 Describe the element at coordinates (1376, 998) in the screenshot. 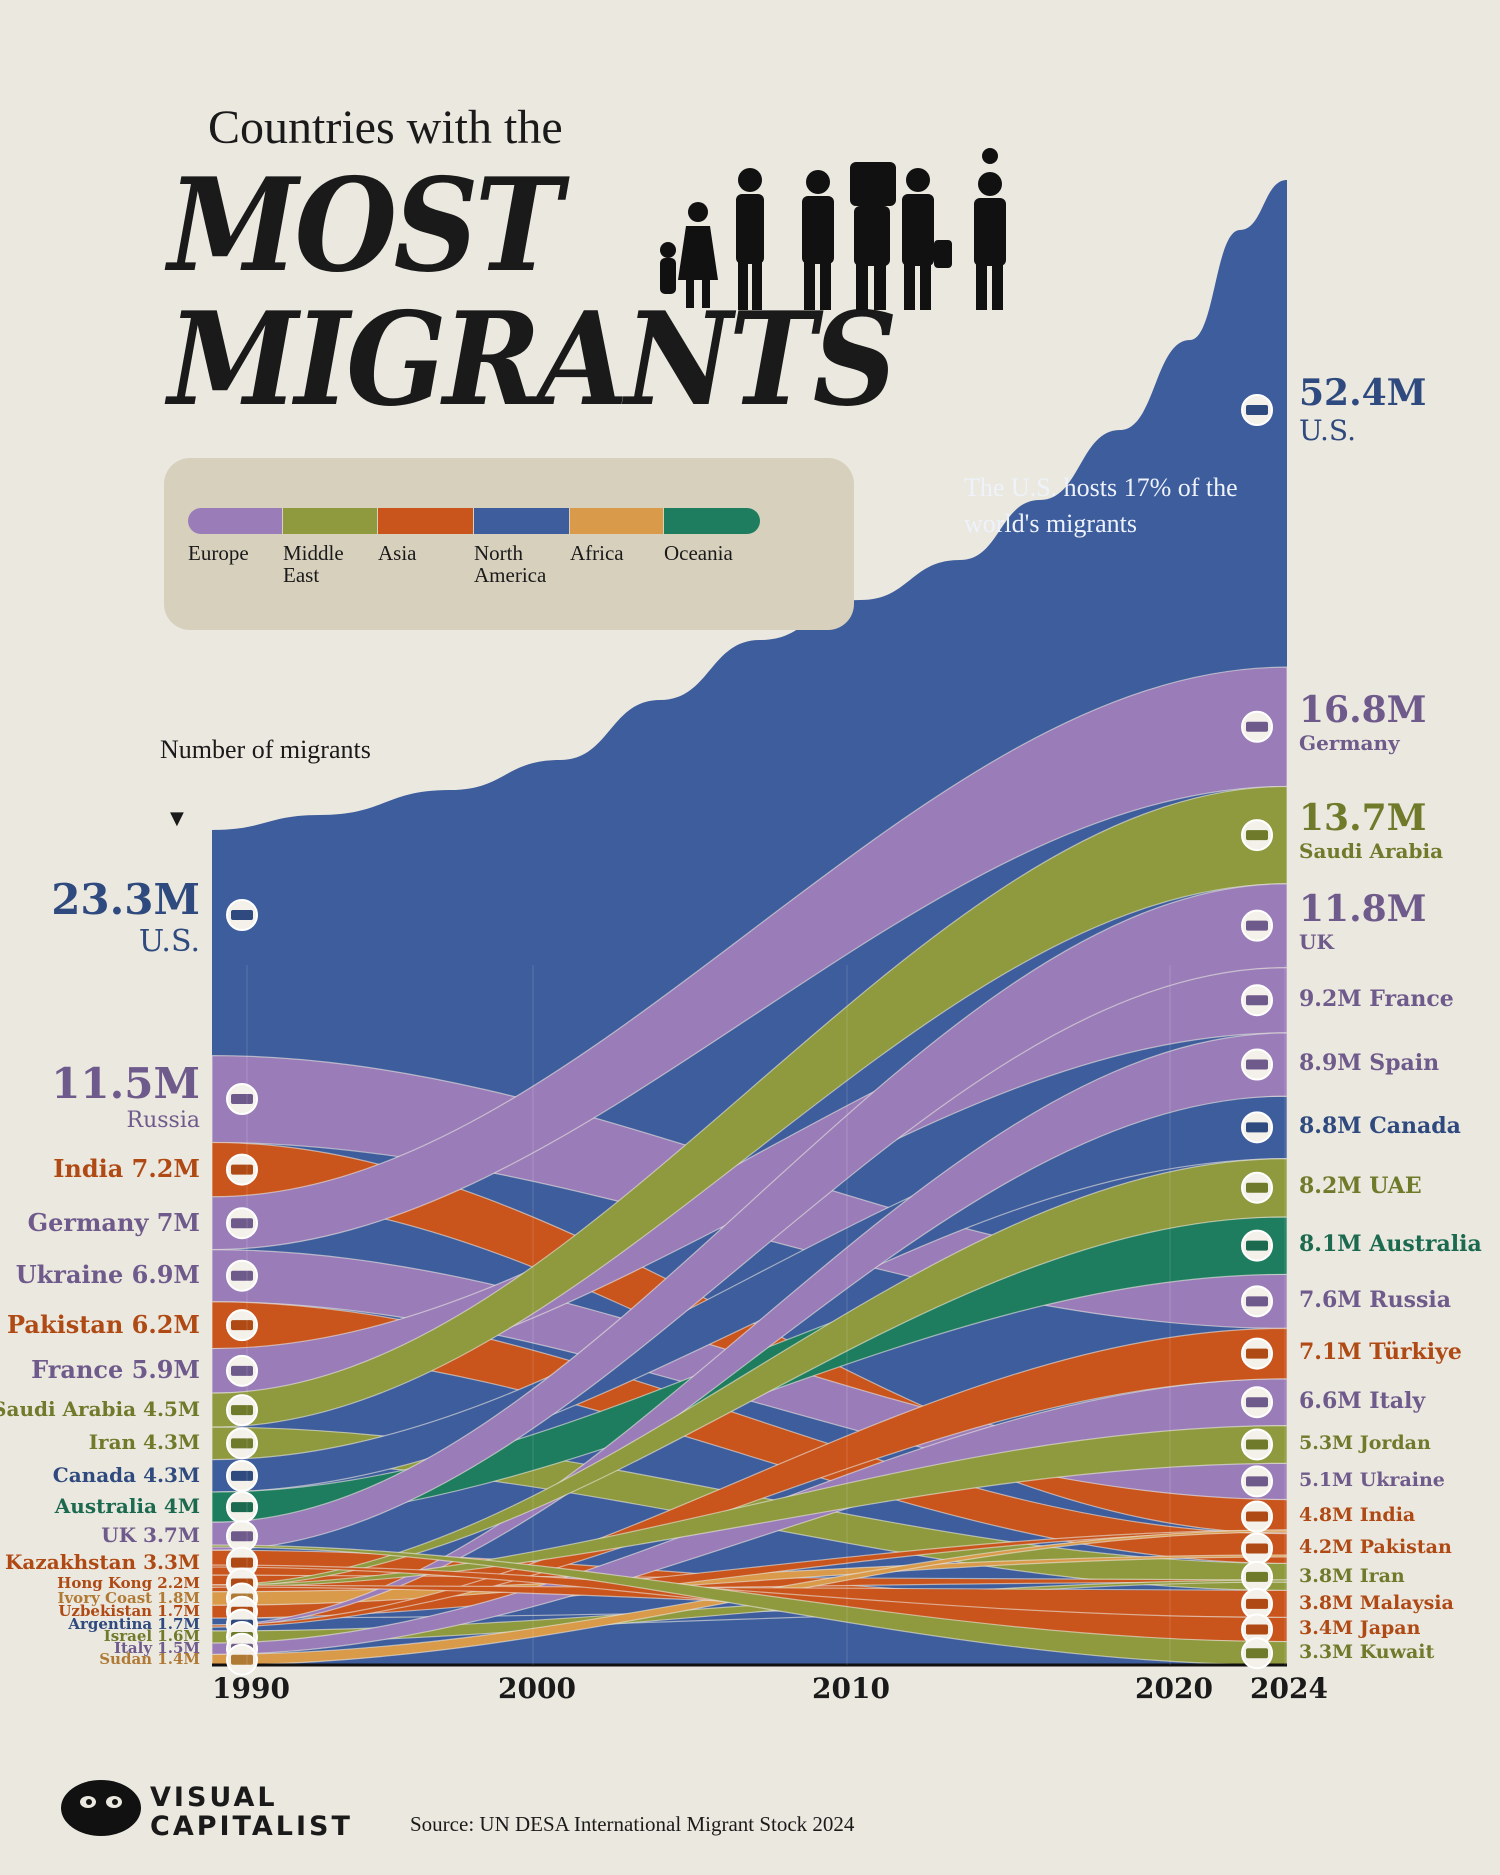

I see `label-end-france: 9.2M France` at that location.